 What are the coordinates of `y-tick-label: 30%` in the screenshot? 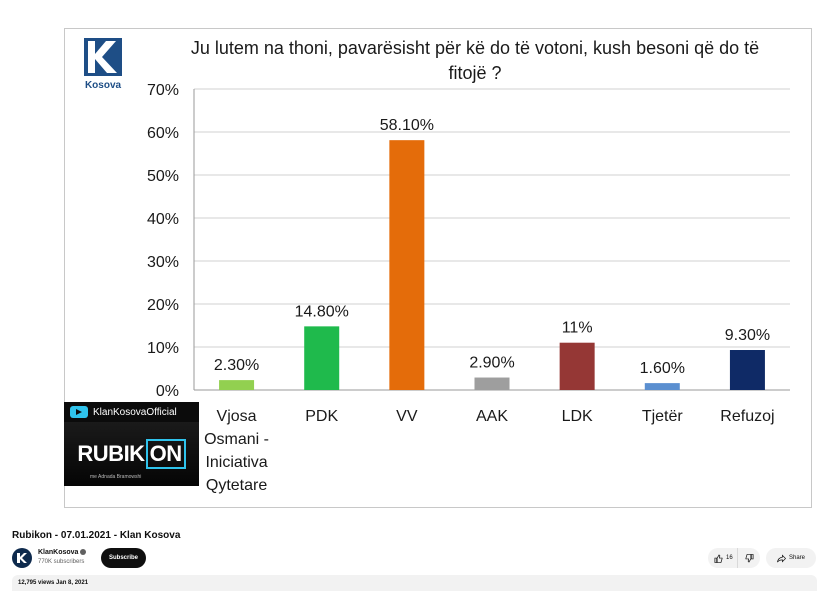 It's located at (163, 262).